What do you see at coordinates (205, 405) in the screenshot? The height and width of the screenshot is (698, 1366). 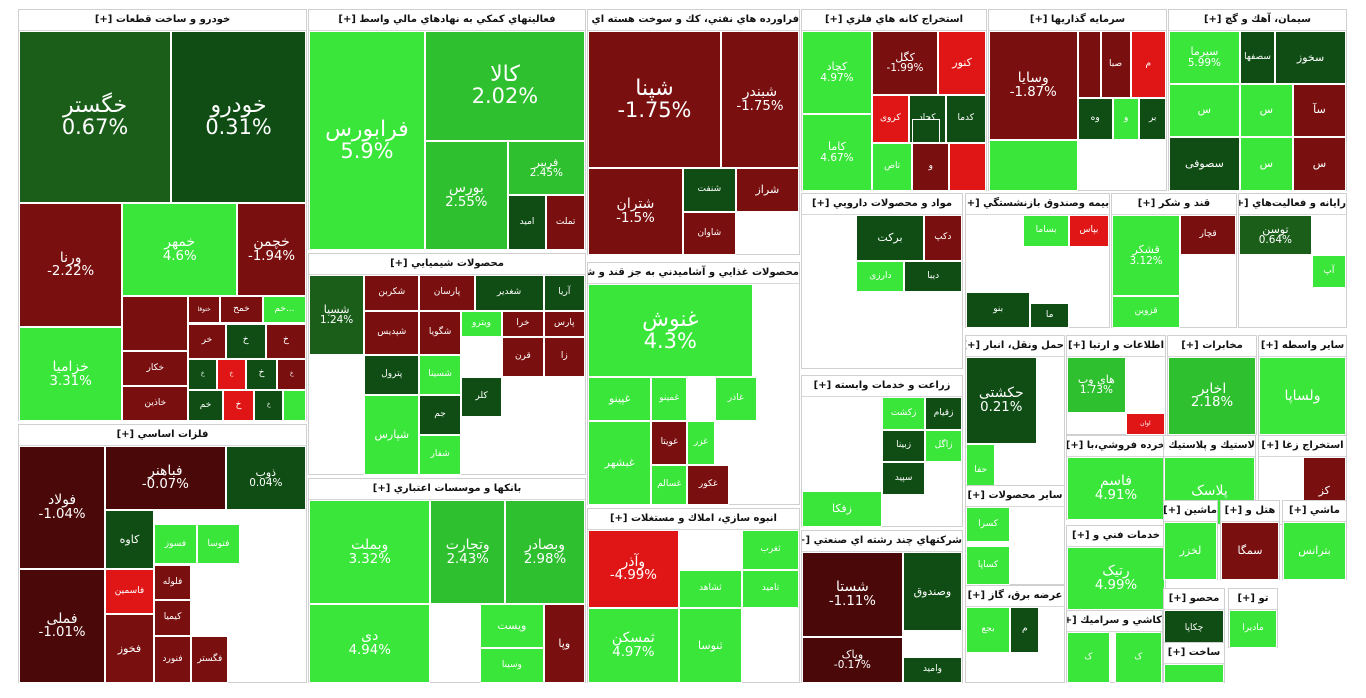 I see `stock-tile: خم` at bounding box center [205, 405].